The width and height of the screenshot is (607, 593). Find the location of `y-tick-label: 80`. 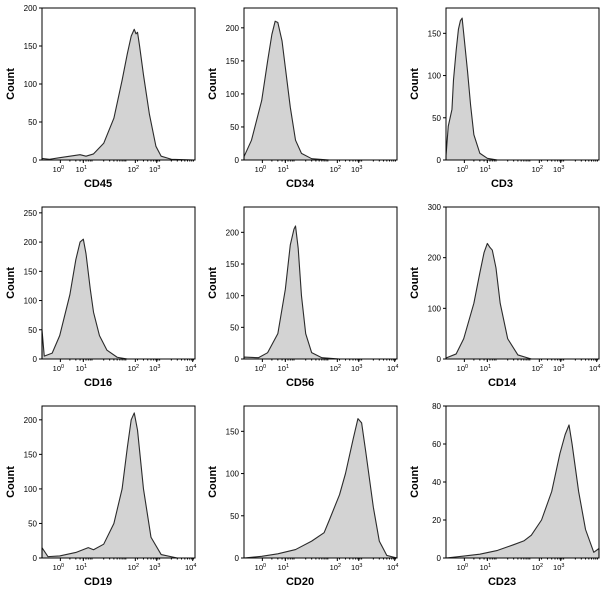

y-tick-label: 80 is located at coordinates (436, 406).